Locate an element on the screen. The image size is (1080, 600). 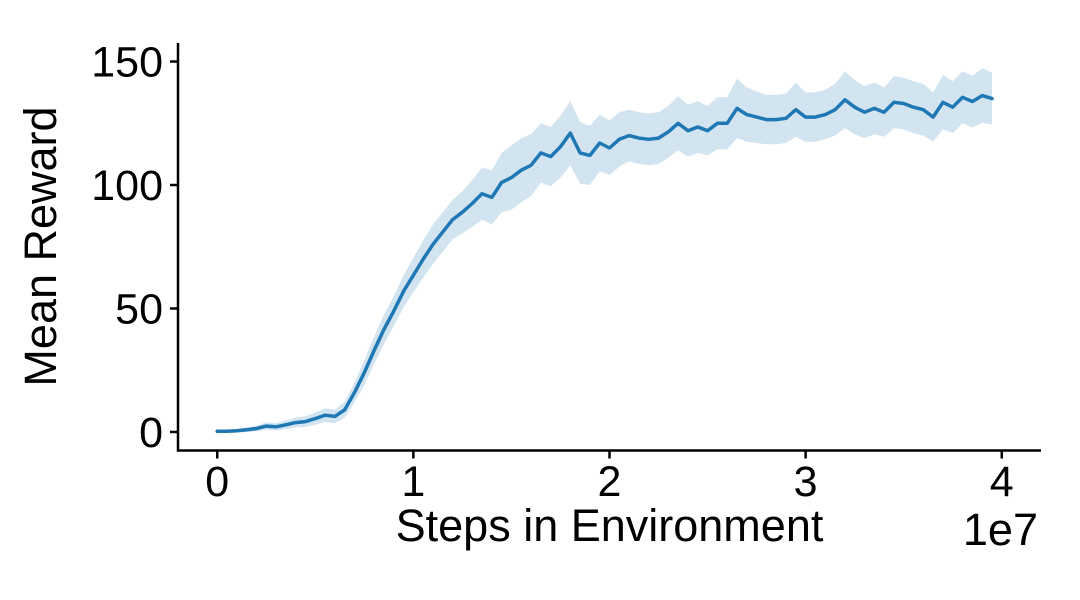
x-axis-offset-label: 1e7 is located at coordinates (1000, 529).